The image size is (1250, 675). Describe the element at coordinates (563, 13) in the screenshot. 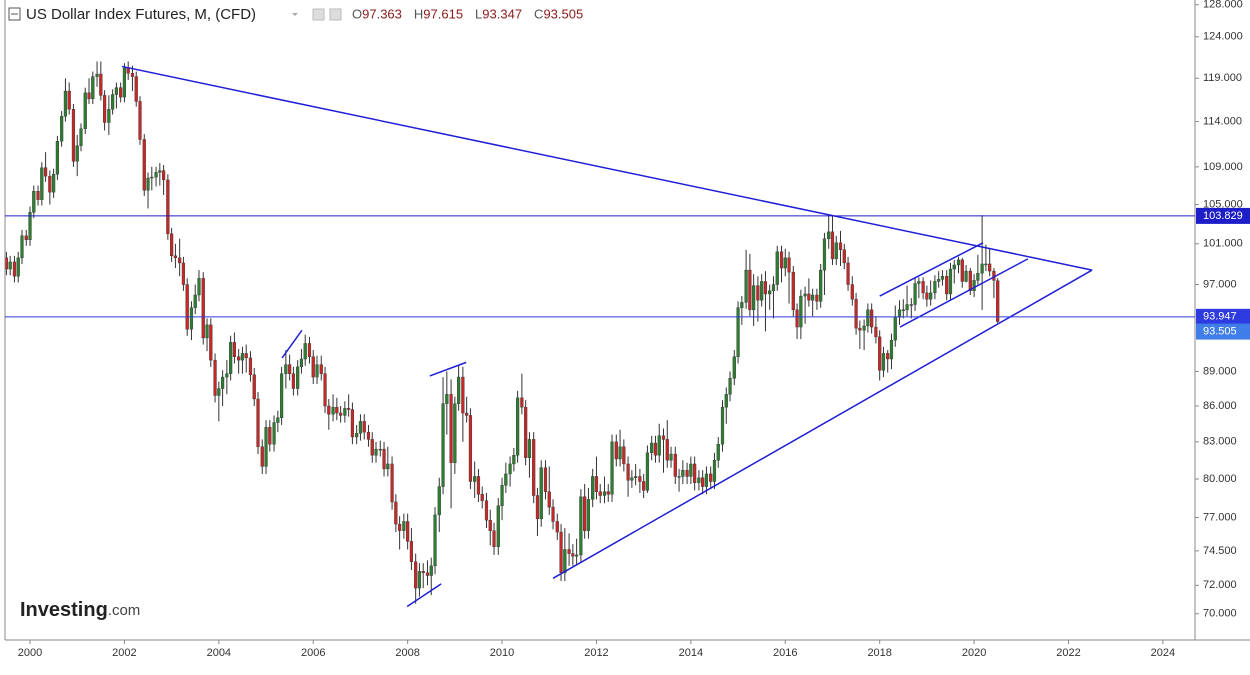

I see `ohlc-value: 93.505` at that location.